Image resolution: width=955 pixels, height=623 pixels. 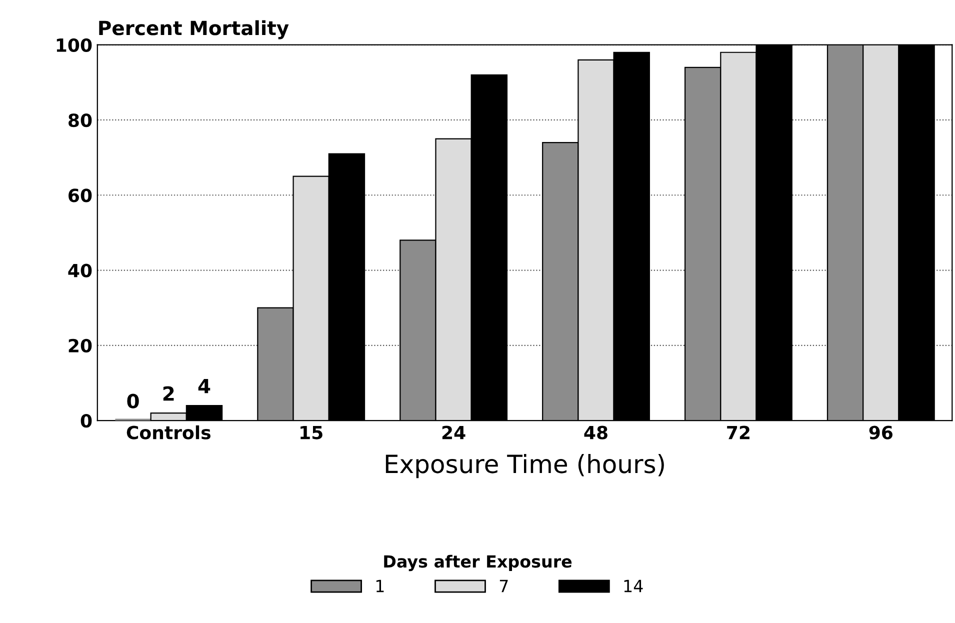 I want to click on y-tick-label: 100, so click(x=74, y=45).